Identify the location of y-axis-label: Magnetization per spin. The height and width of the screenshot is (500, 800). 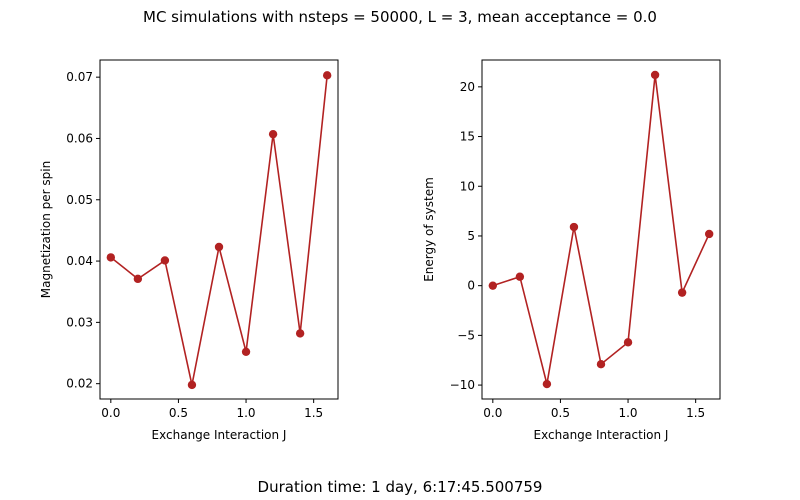
(46, 229).